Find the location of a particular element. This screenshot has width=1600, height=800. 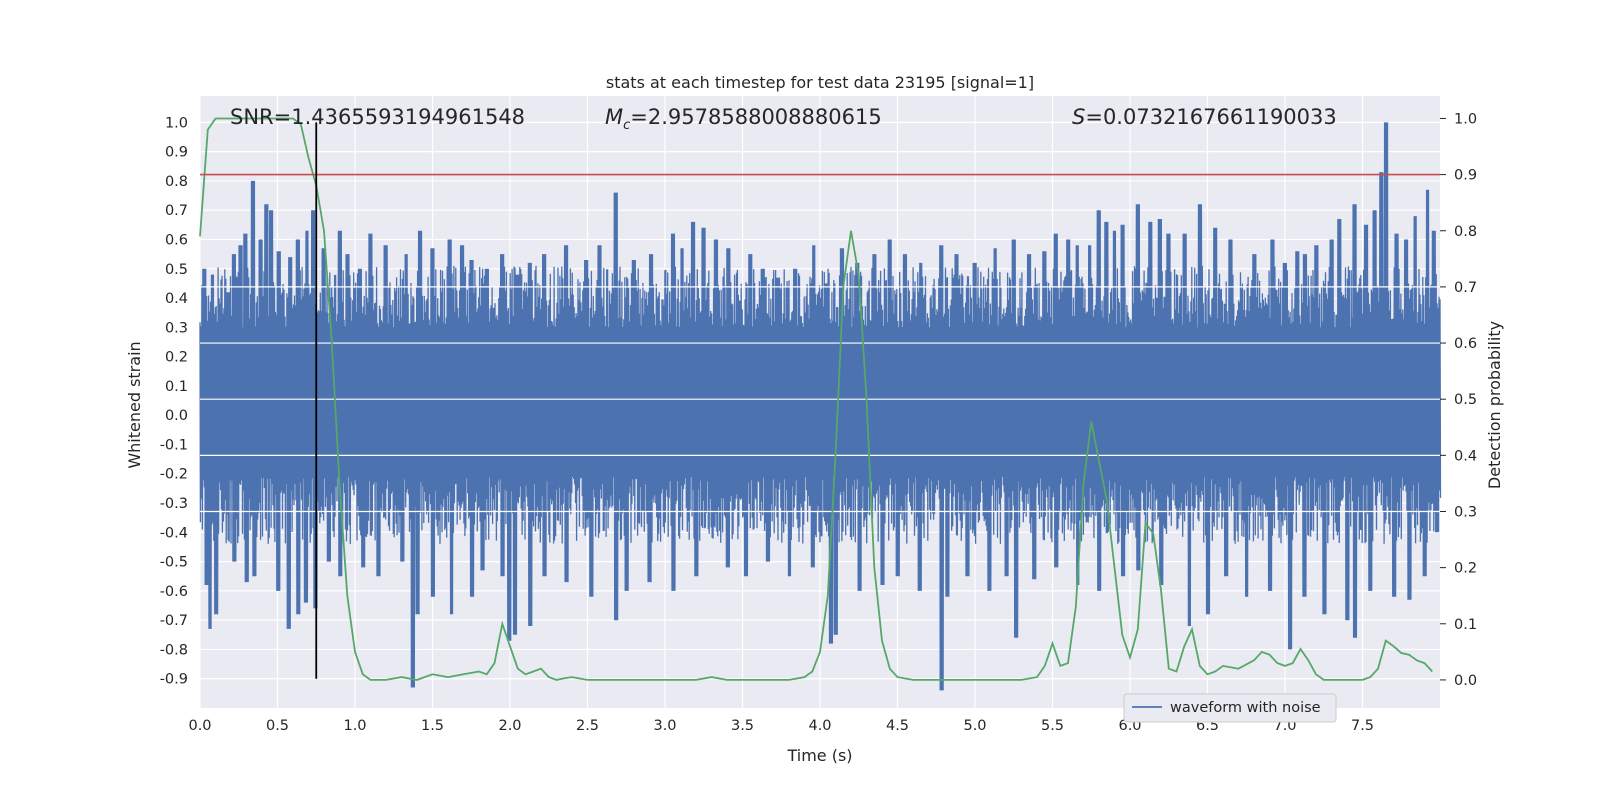

x-tick-label: 4.0 is located at coordinates (819, 726).